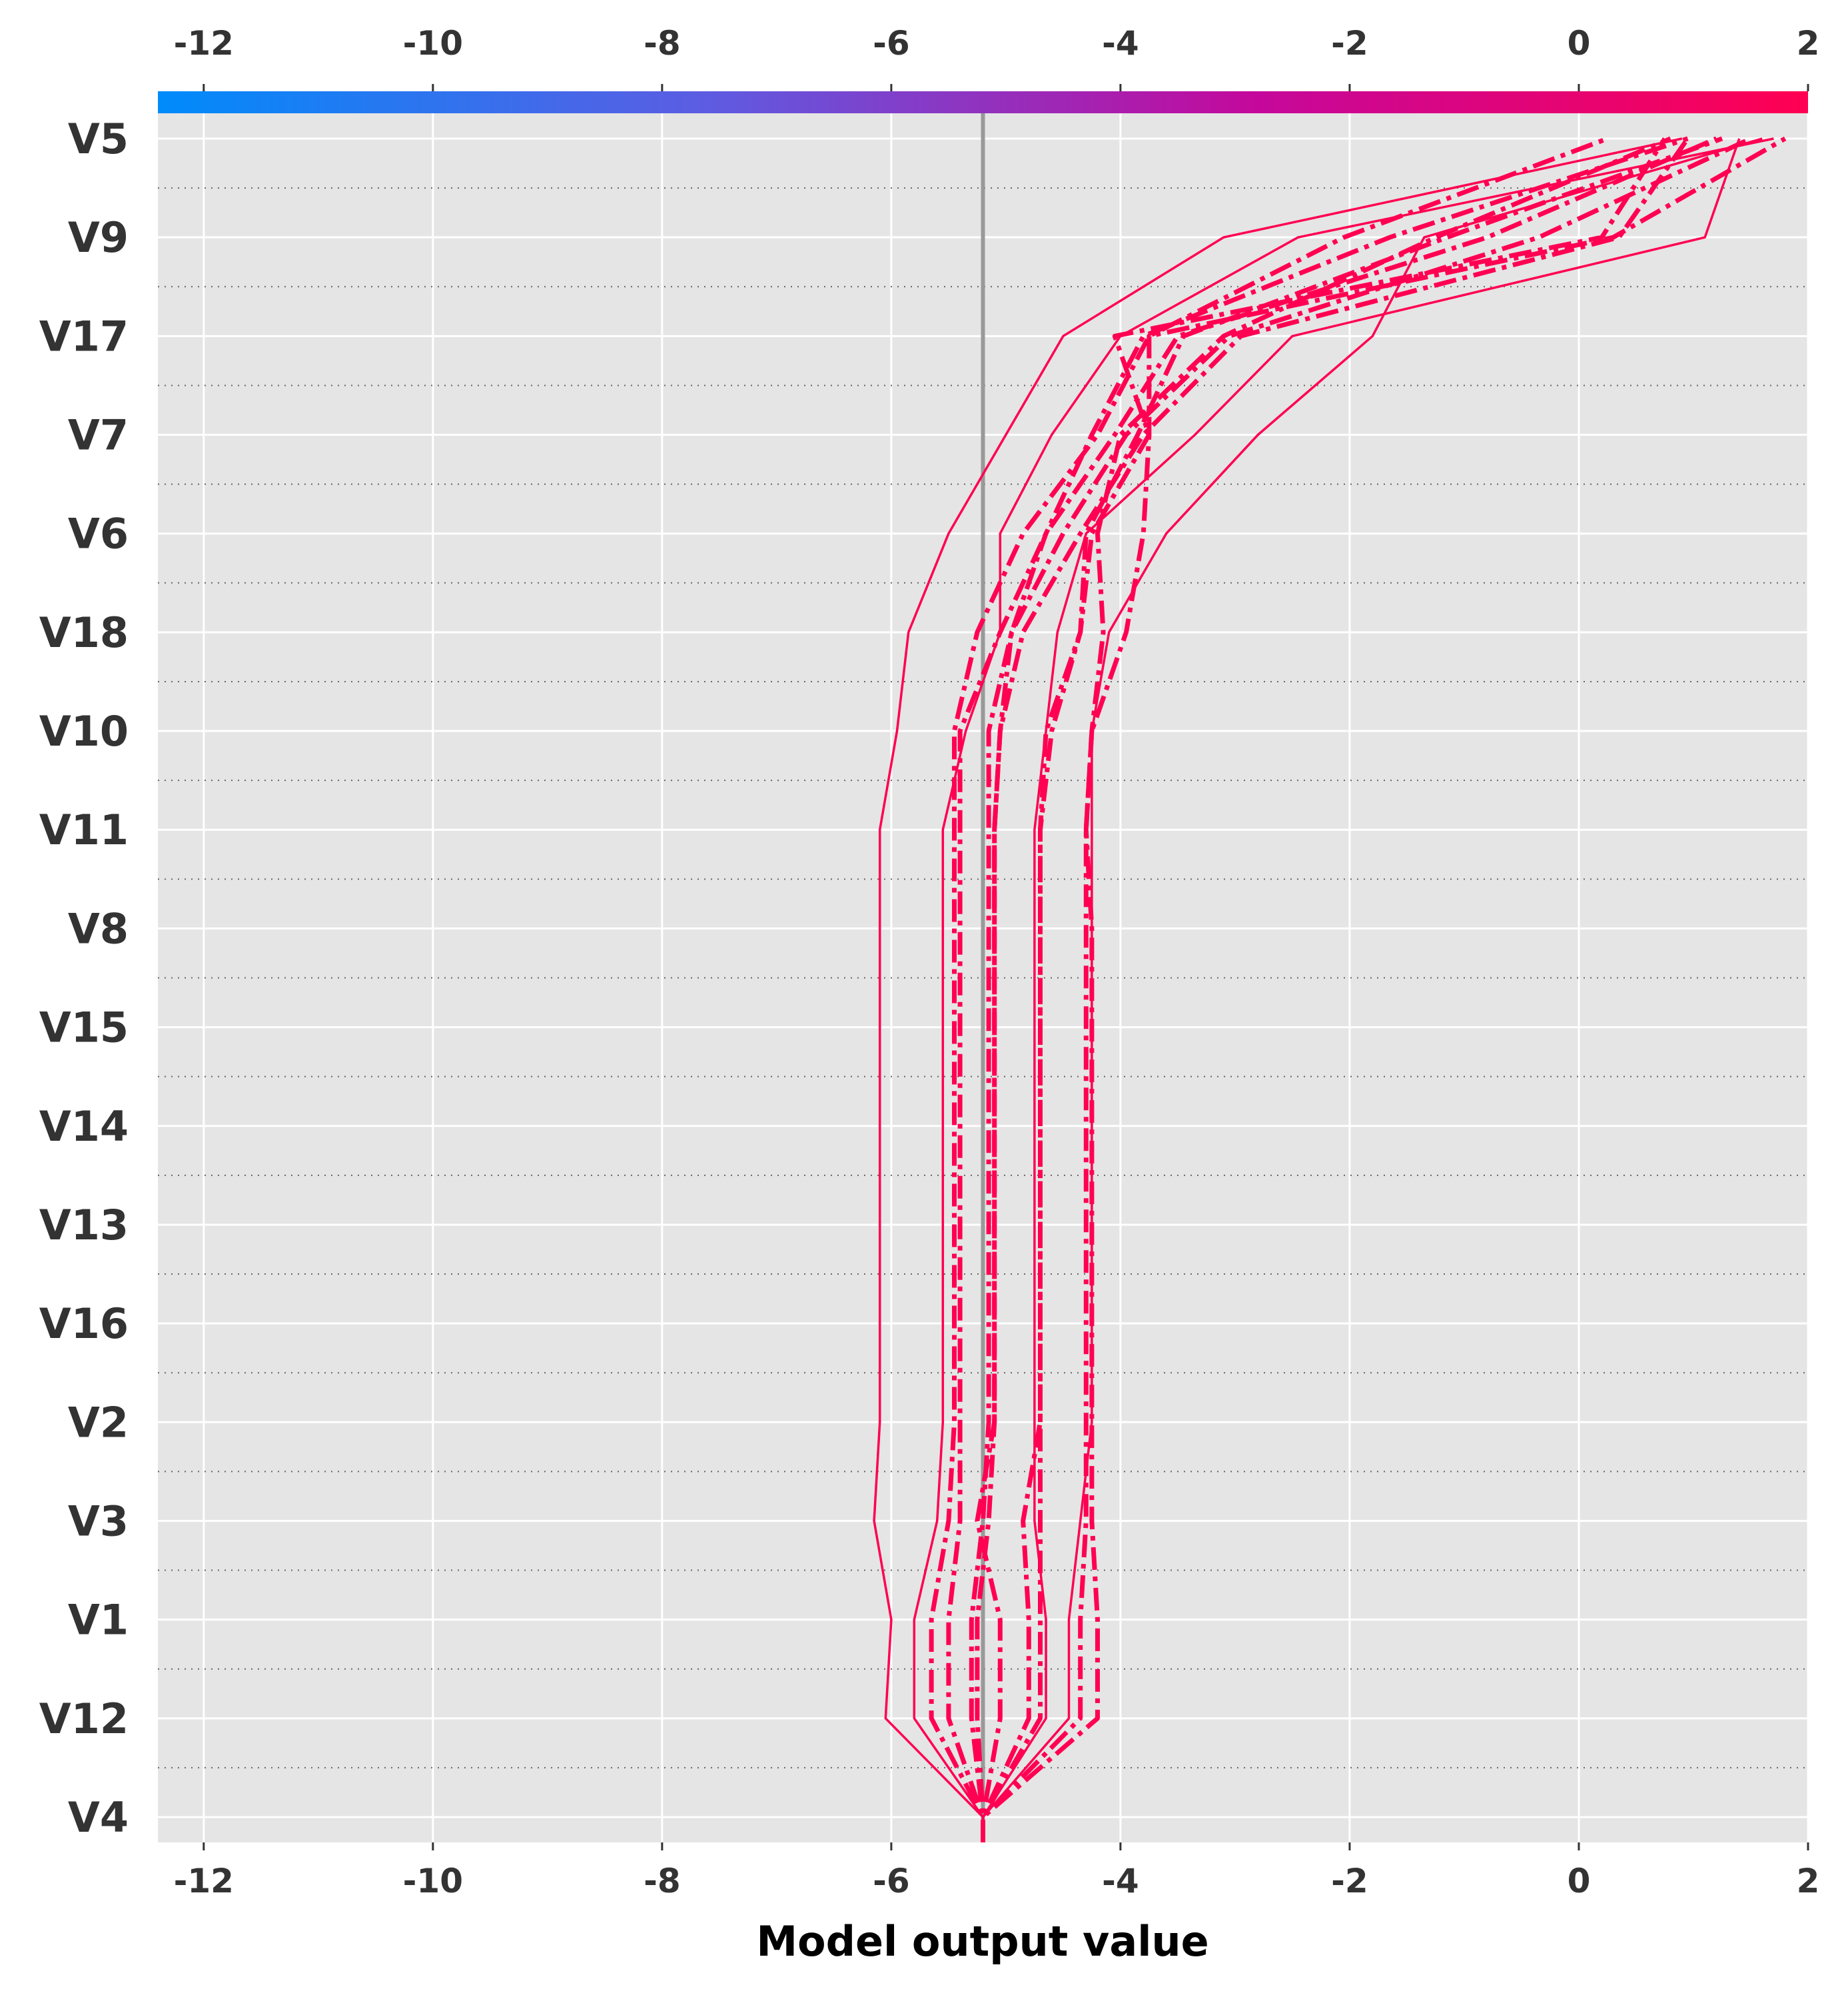 The width and height of the screenshot is (1848, 1995). Describe the element at coordinates (98, 534) in the screenshot. I see `feature-label: V6` at that location.